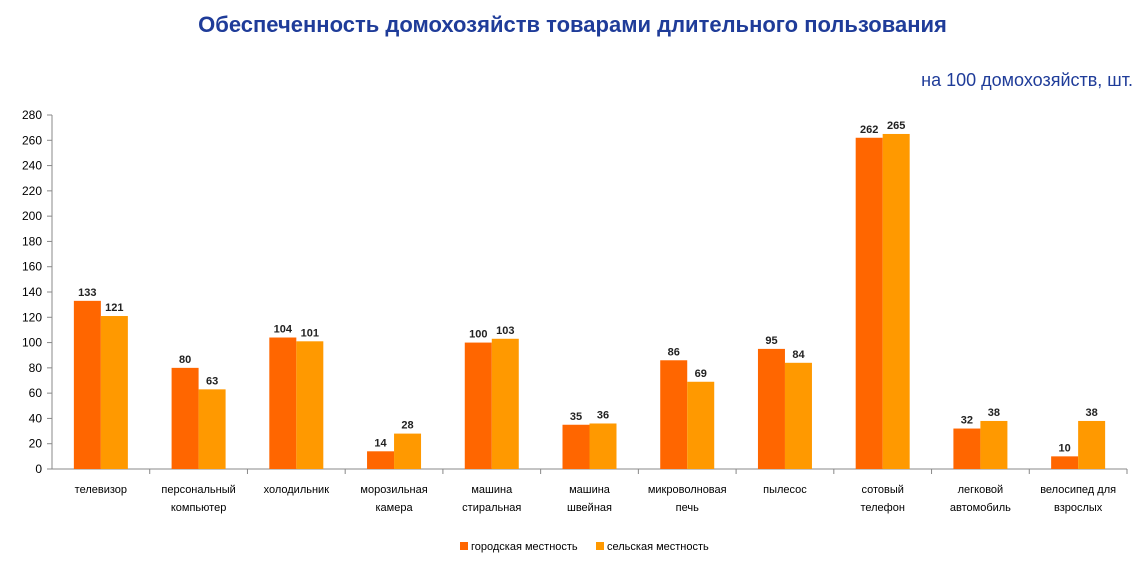  Describe the element at coordinates (785, 490) in the screenshot. I see `x-tick-label: пылесос` at that location.